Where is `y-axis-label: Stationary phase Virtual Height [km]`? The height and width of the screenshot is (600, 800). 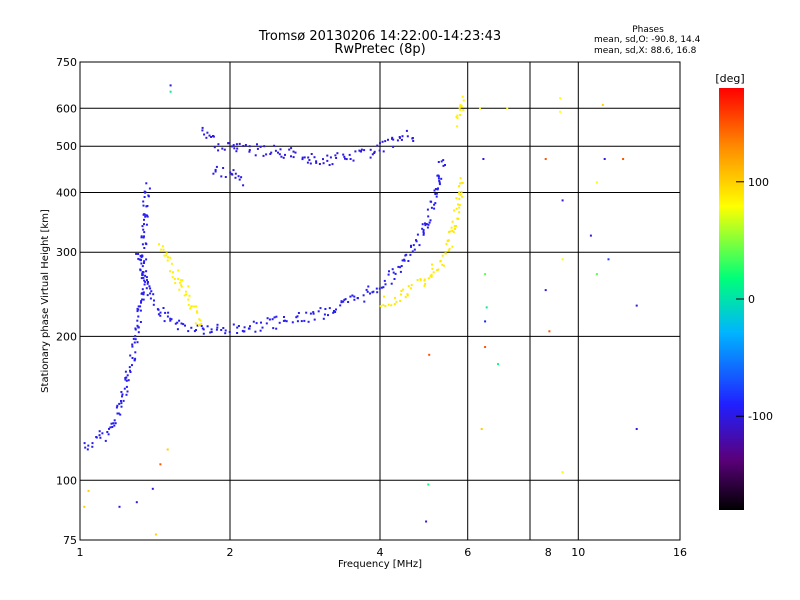 y-axis-label: Stationary phase Virtual Height [km] is located at coordinates (45, 301).